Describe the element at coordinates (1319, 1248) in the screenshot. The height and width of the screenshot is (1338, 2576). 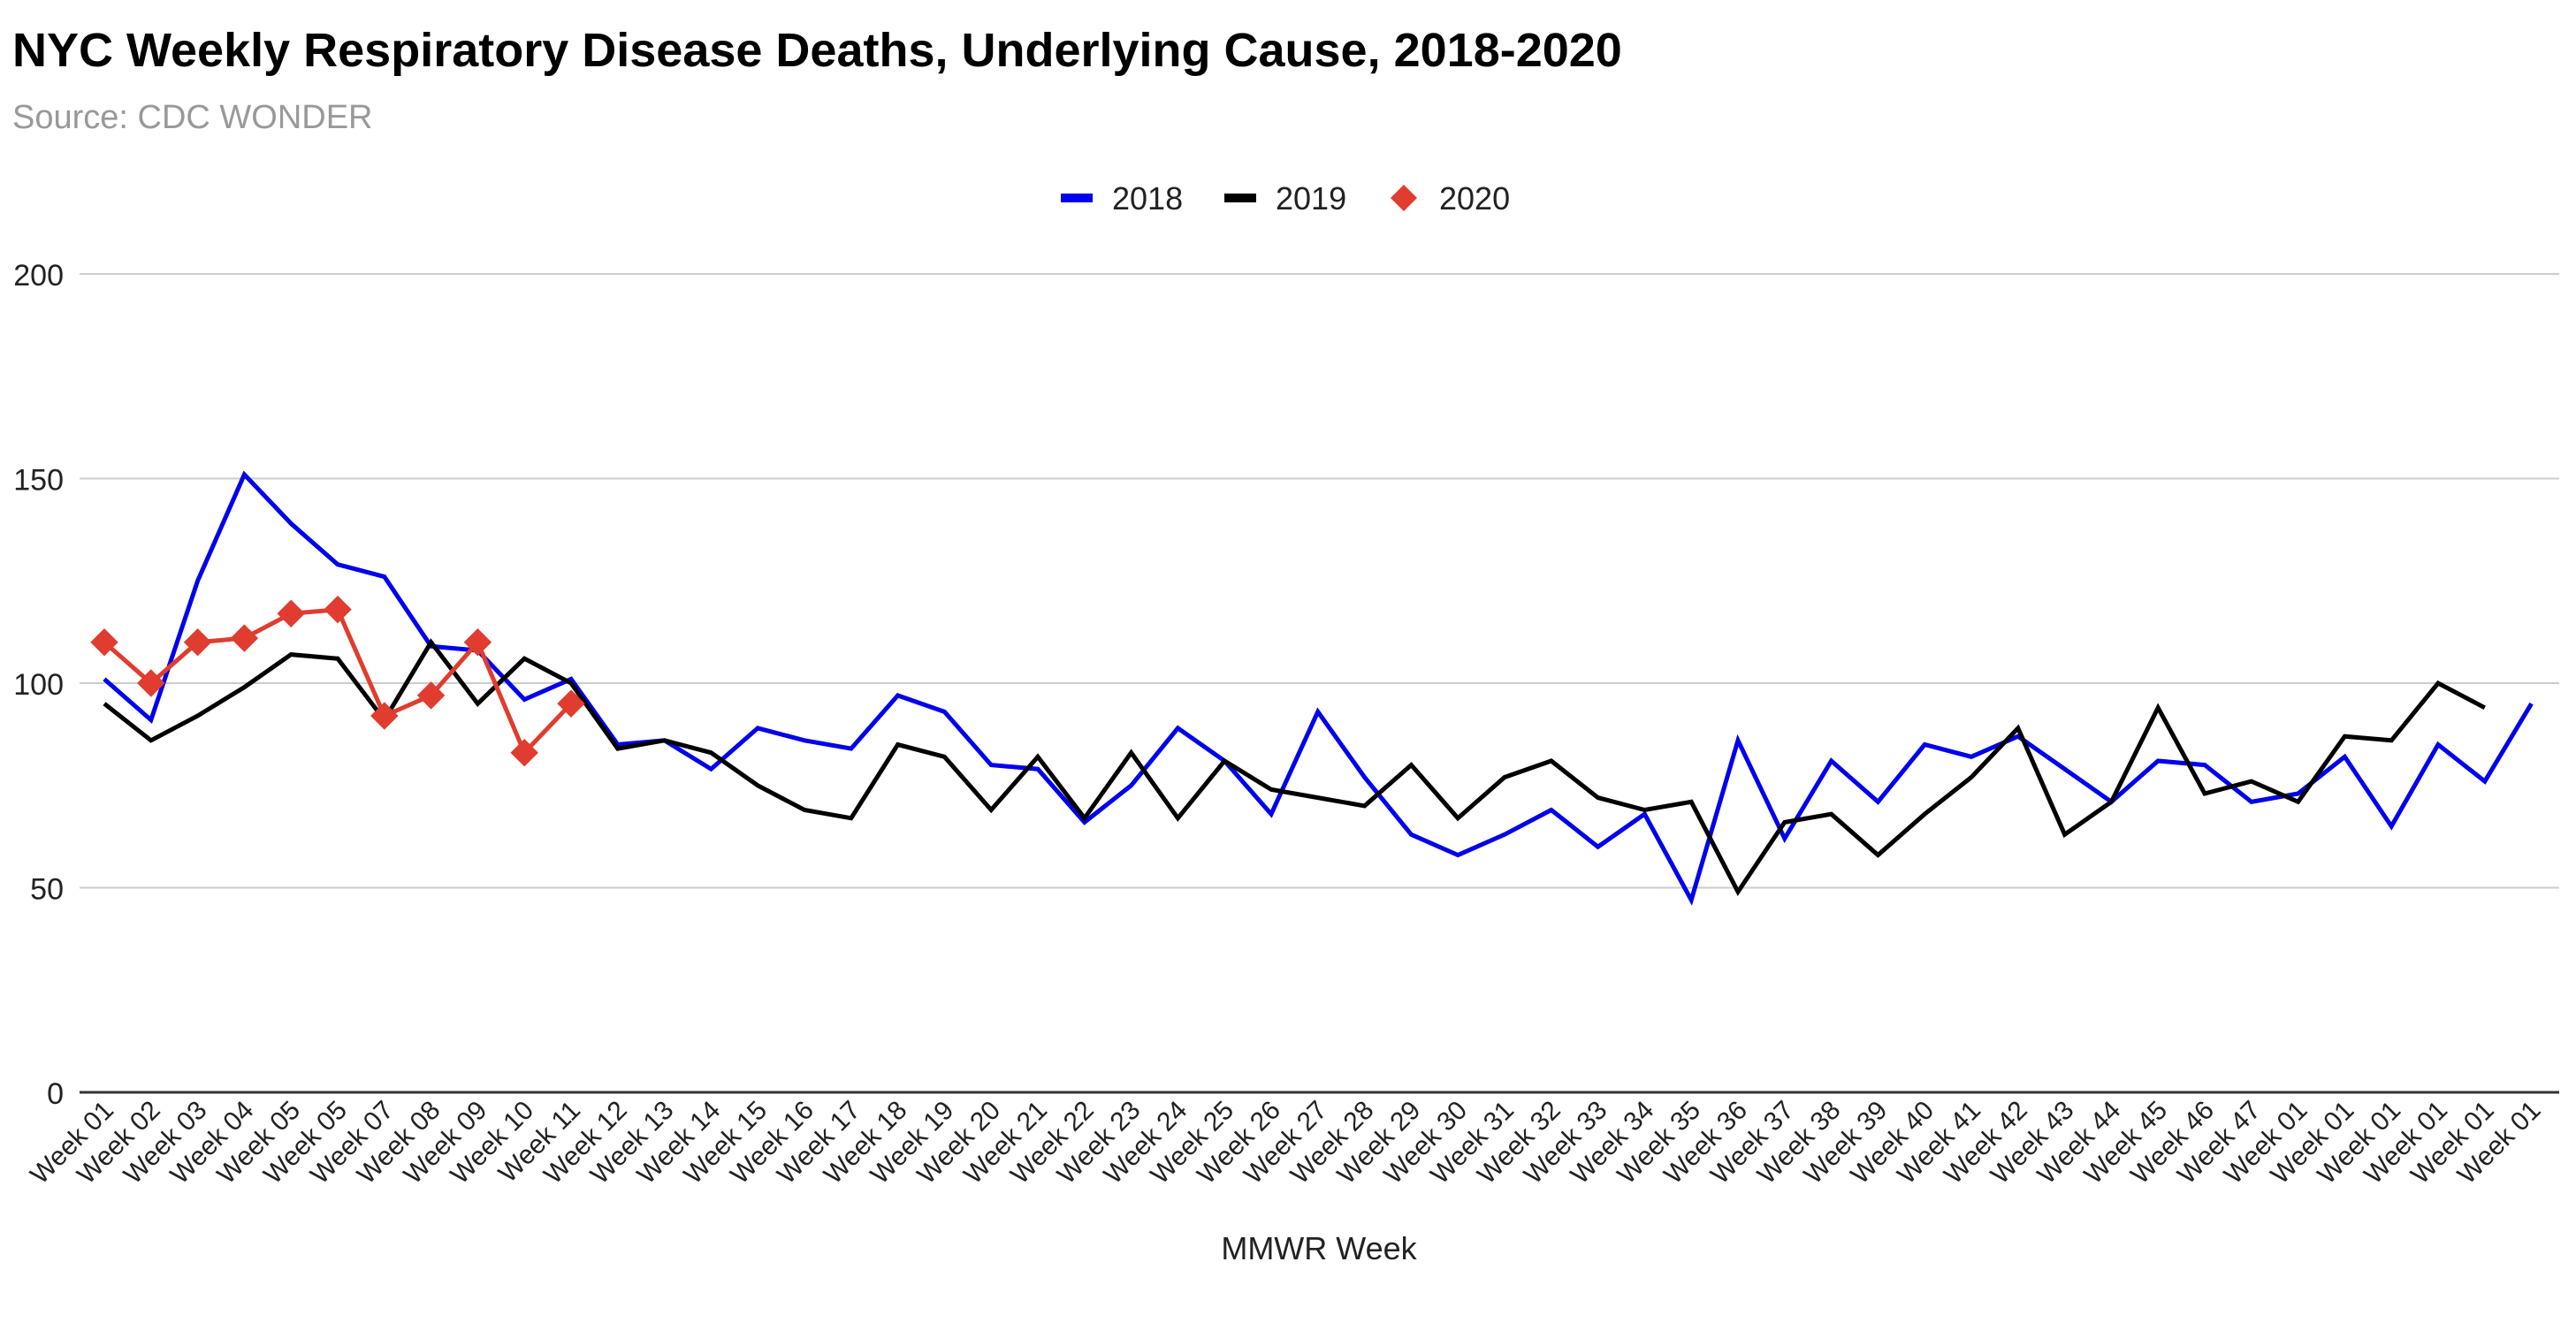
I see `x-axis-title: MMWR Week` at that location.